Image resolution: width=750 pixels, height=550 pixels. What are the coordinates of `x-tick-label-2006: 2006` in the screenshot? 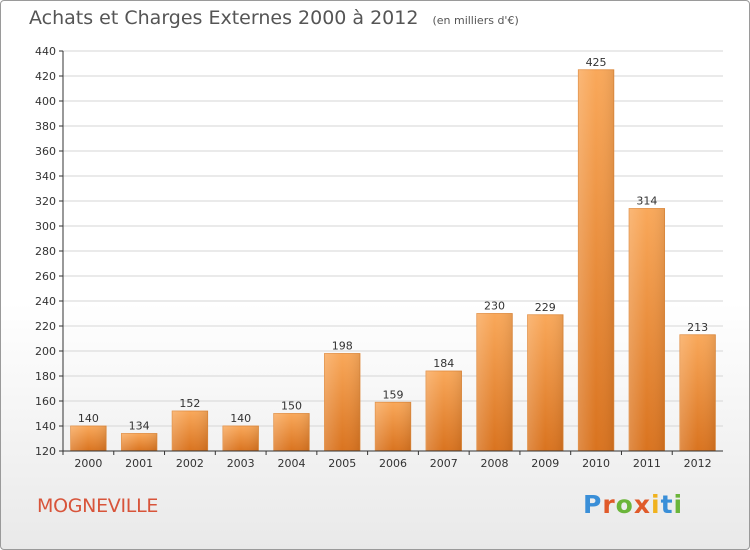 It's located at (393, 463).